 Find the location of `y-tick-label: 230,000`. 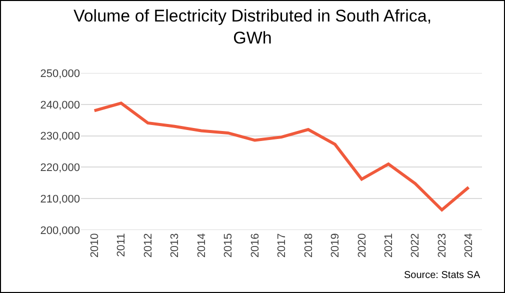

y-tick-label: 230,000 is located at coordinates (60, 136).